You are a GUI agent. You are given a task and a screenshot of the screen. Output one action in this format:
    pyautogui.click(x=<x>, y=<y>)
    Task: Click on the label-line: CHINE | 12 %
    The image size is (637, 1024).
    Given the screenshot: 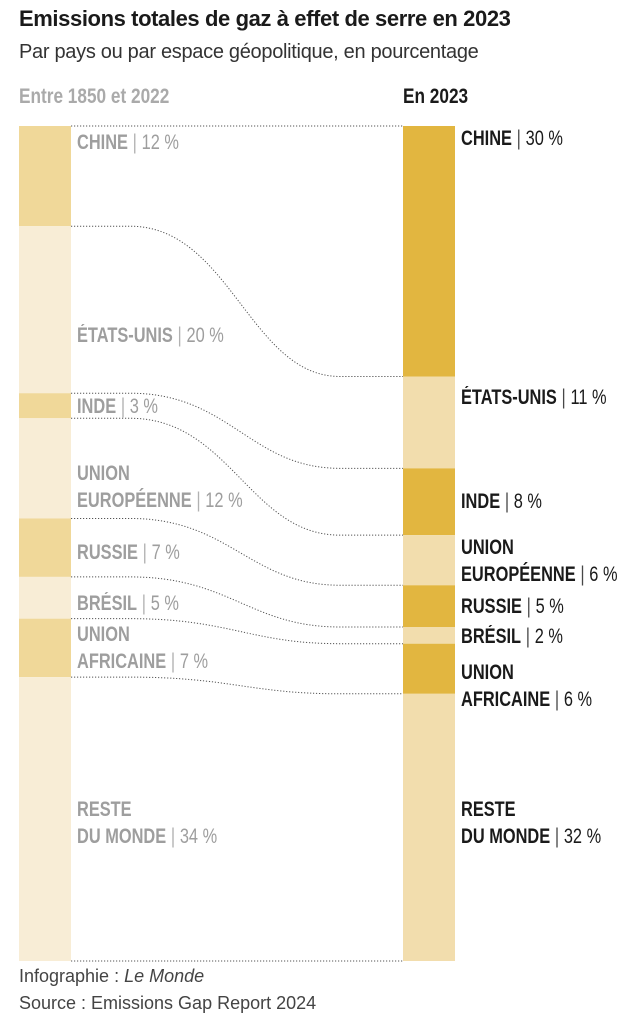 What is the action you would take?
    pyautogui.click(x=128, y=142)
    